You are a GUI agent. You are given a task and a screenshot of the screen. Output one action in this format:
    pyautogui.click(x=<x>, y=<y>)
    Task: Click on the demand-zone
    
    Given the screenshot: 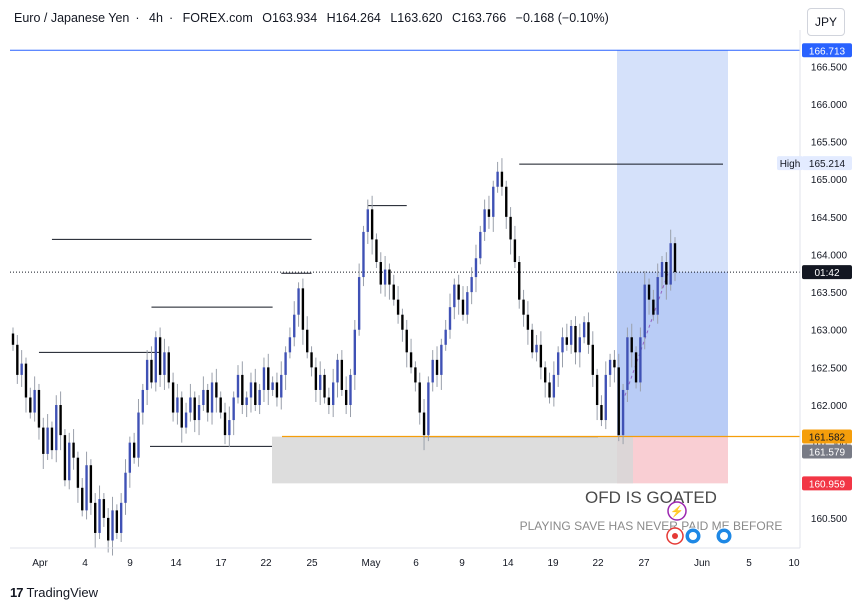 What is the action you would take?
    pyautogui.click(x=452, y=460)
    